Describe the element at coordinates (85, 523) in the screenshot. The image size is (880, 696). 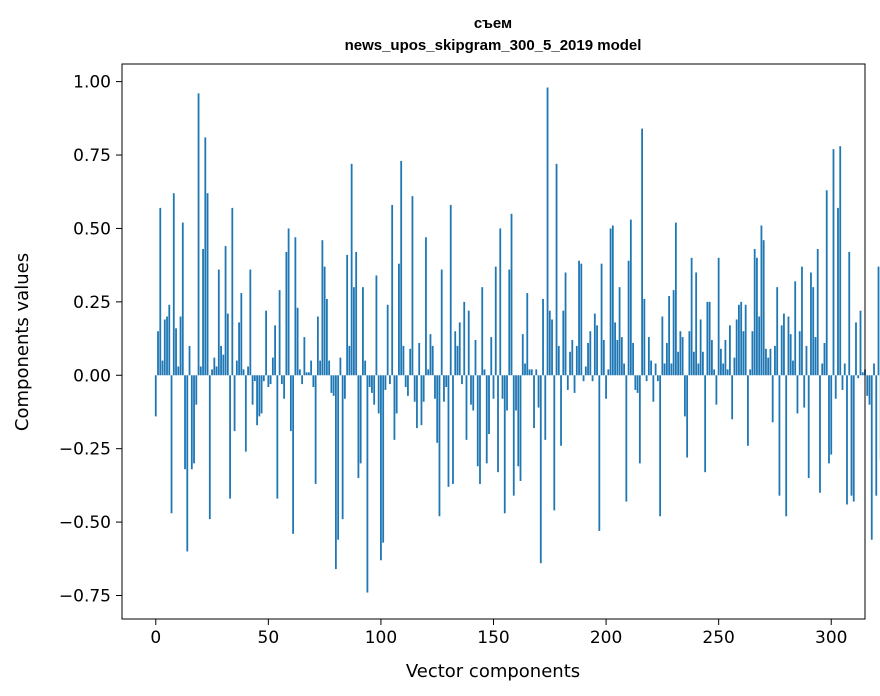
I see `y-tick-label: −0.50` at that location.